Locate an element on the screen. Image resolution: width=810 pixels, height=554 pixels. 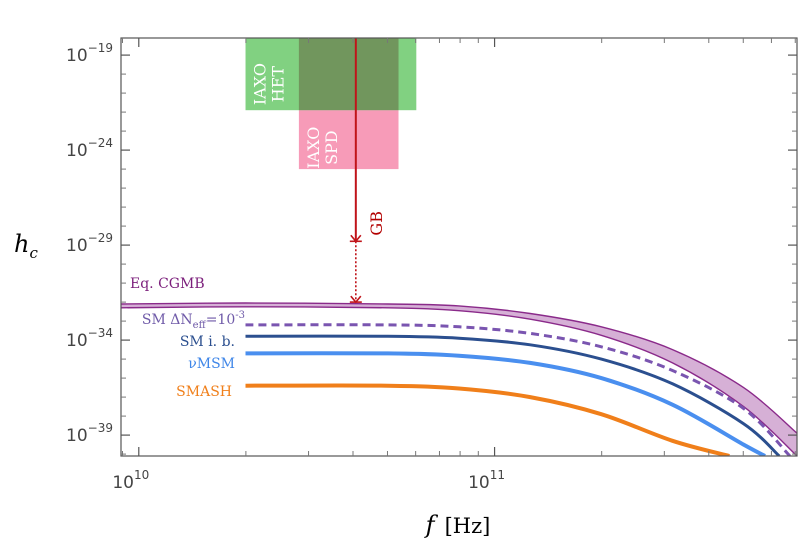
series--msm is located at coordinates (505, 403).